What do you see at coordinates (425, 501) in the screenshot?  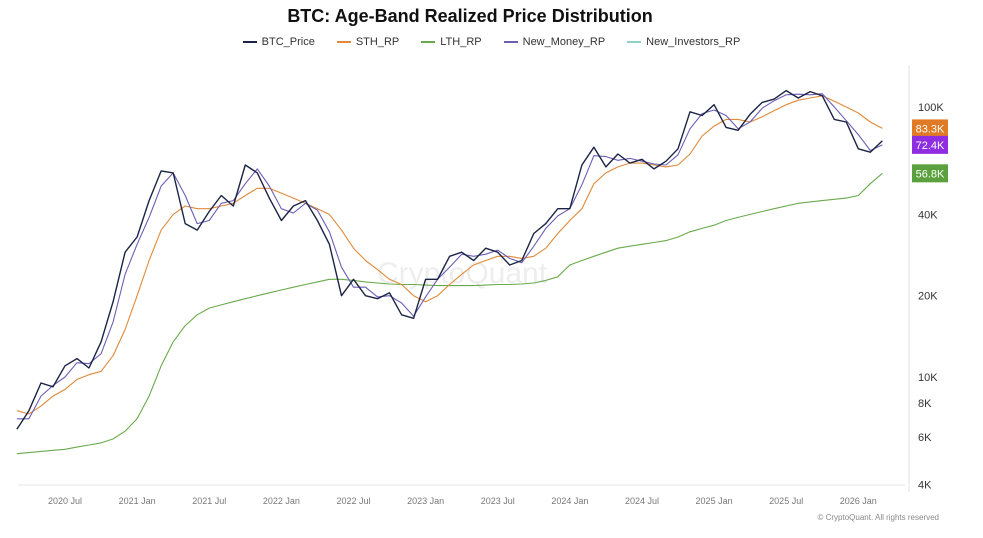 I see `x-tick-label: 2023 Jan` at bounding box center [425, 501].